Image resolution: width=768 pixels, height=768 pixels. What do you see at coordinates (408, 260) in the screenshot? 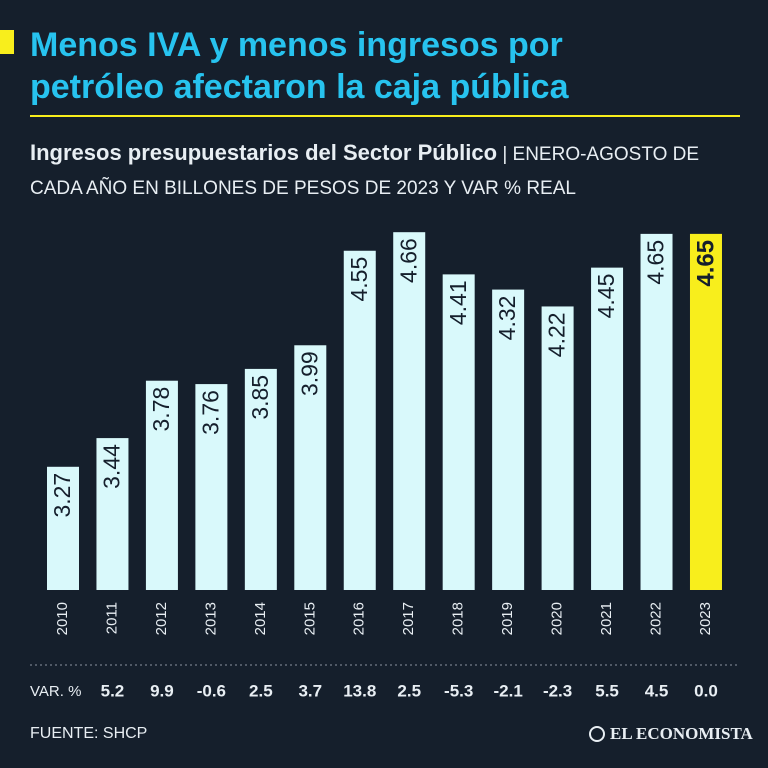
I see `value-label: 4.66` at bounding box center [408, 260].